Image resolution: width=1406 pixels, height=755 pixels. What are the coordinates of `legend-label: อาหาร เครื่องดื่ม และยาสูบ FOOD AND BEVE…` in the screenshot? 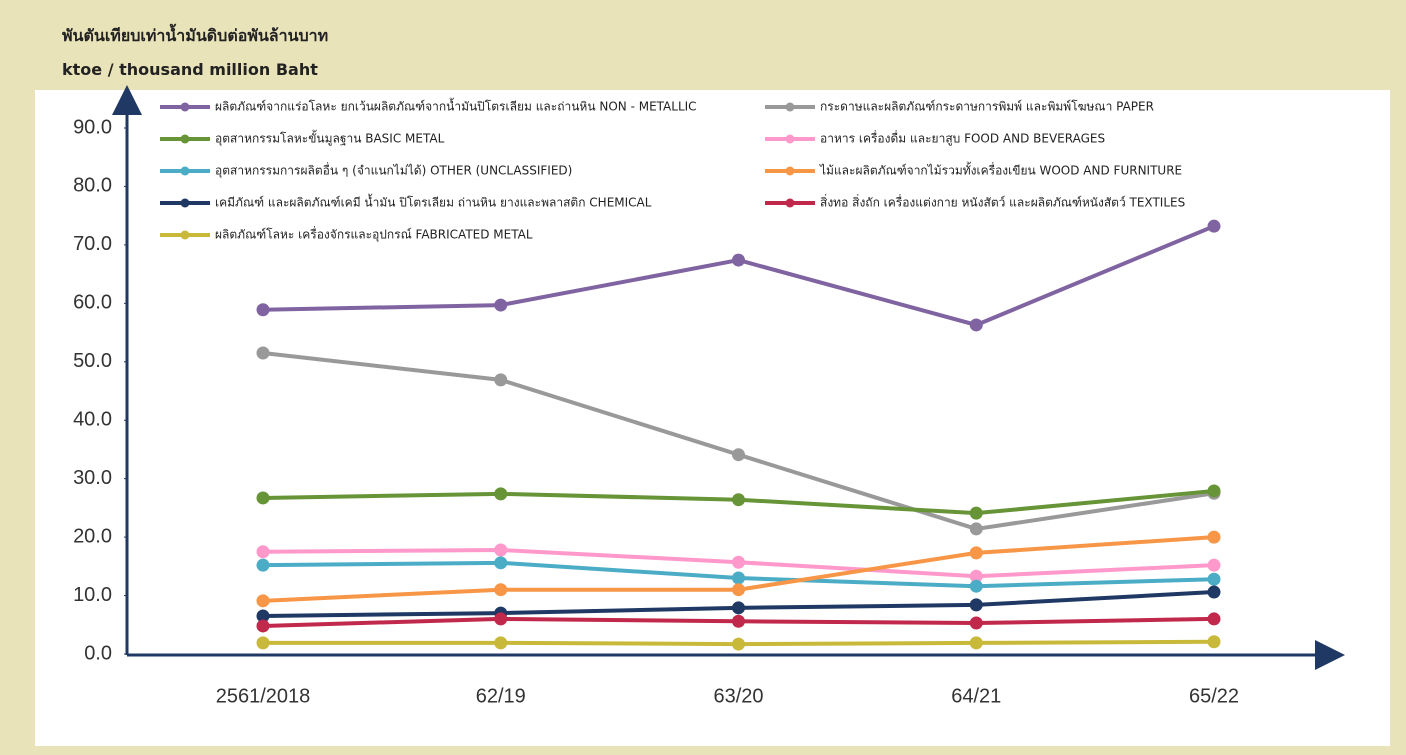 It's located at (962, 138).